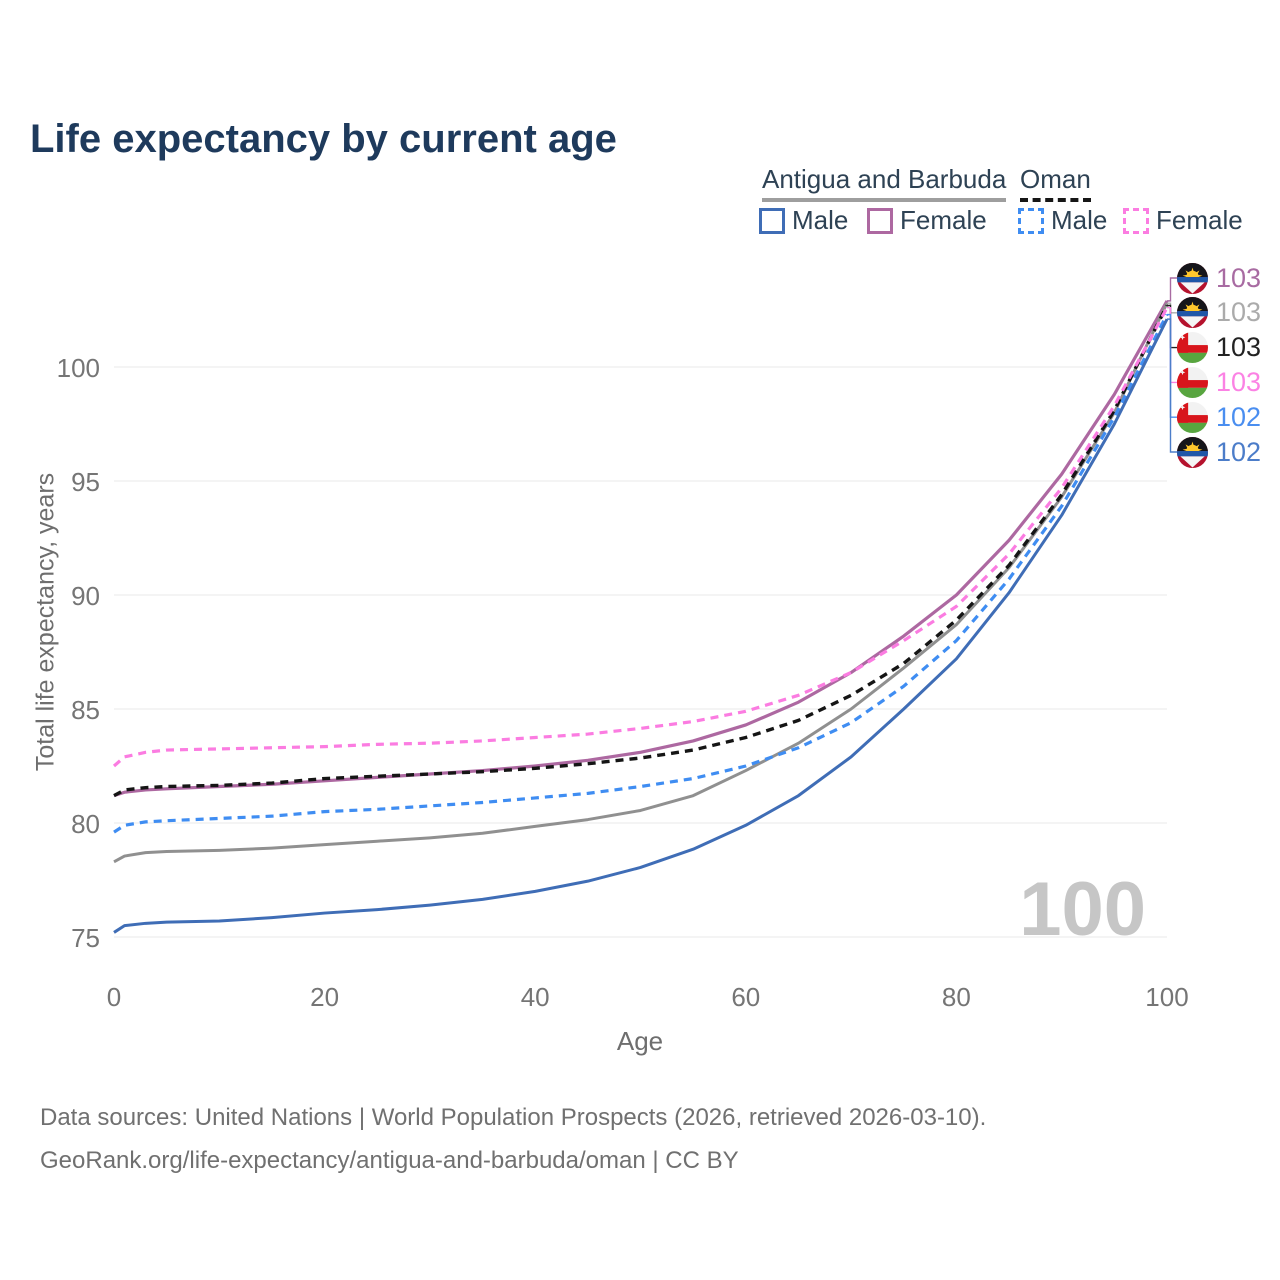 This screenshot has width=1280, height=1280. Describe the element at coordinates (85, 596) in the screenshot. I see `y-axis-tick-label: 90` at that location.